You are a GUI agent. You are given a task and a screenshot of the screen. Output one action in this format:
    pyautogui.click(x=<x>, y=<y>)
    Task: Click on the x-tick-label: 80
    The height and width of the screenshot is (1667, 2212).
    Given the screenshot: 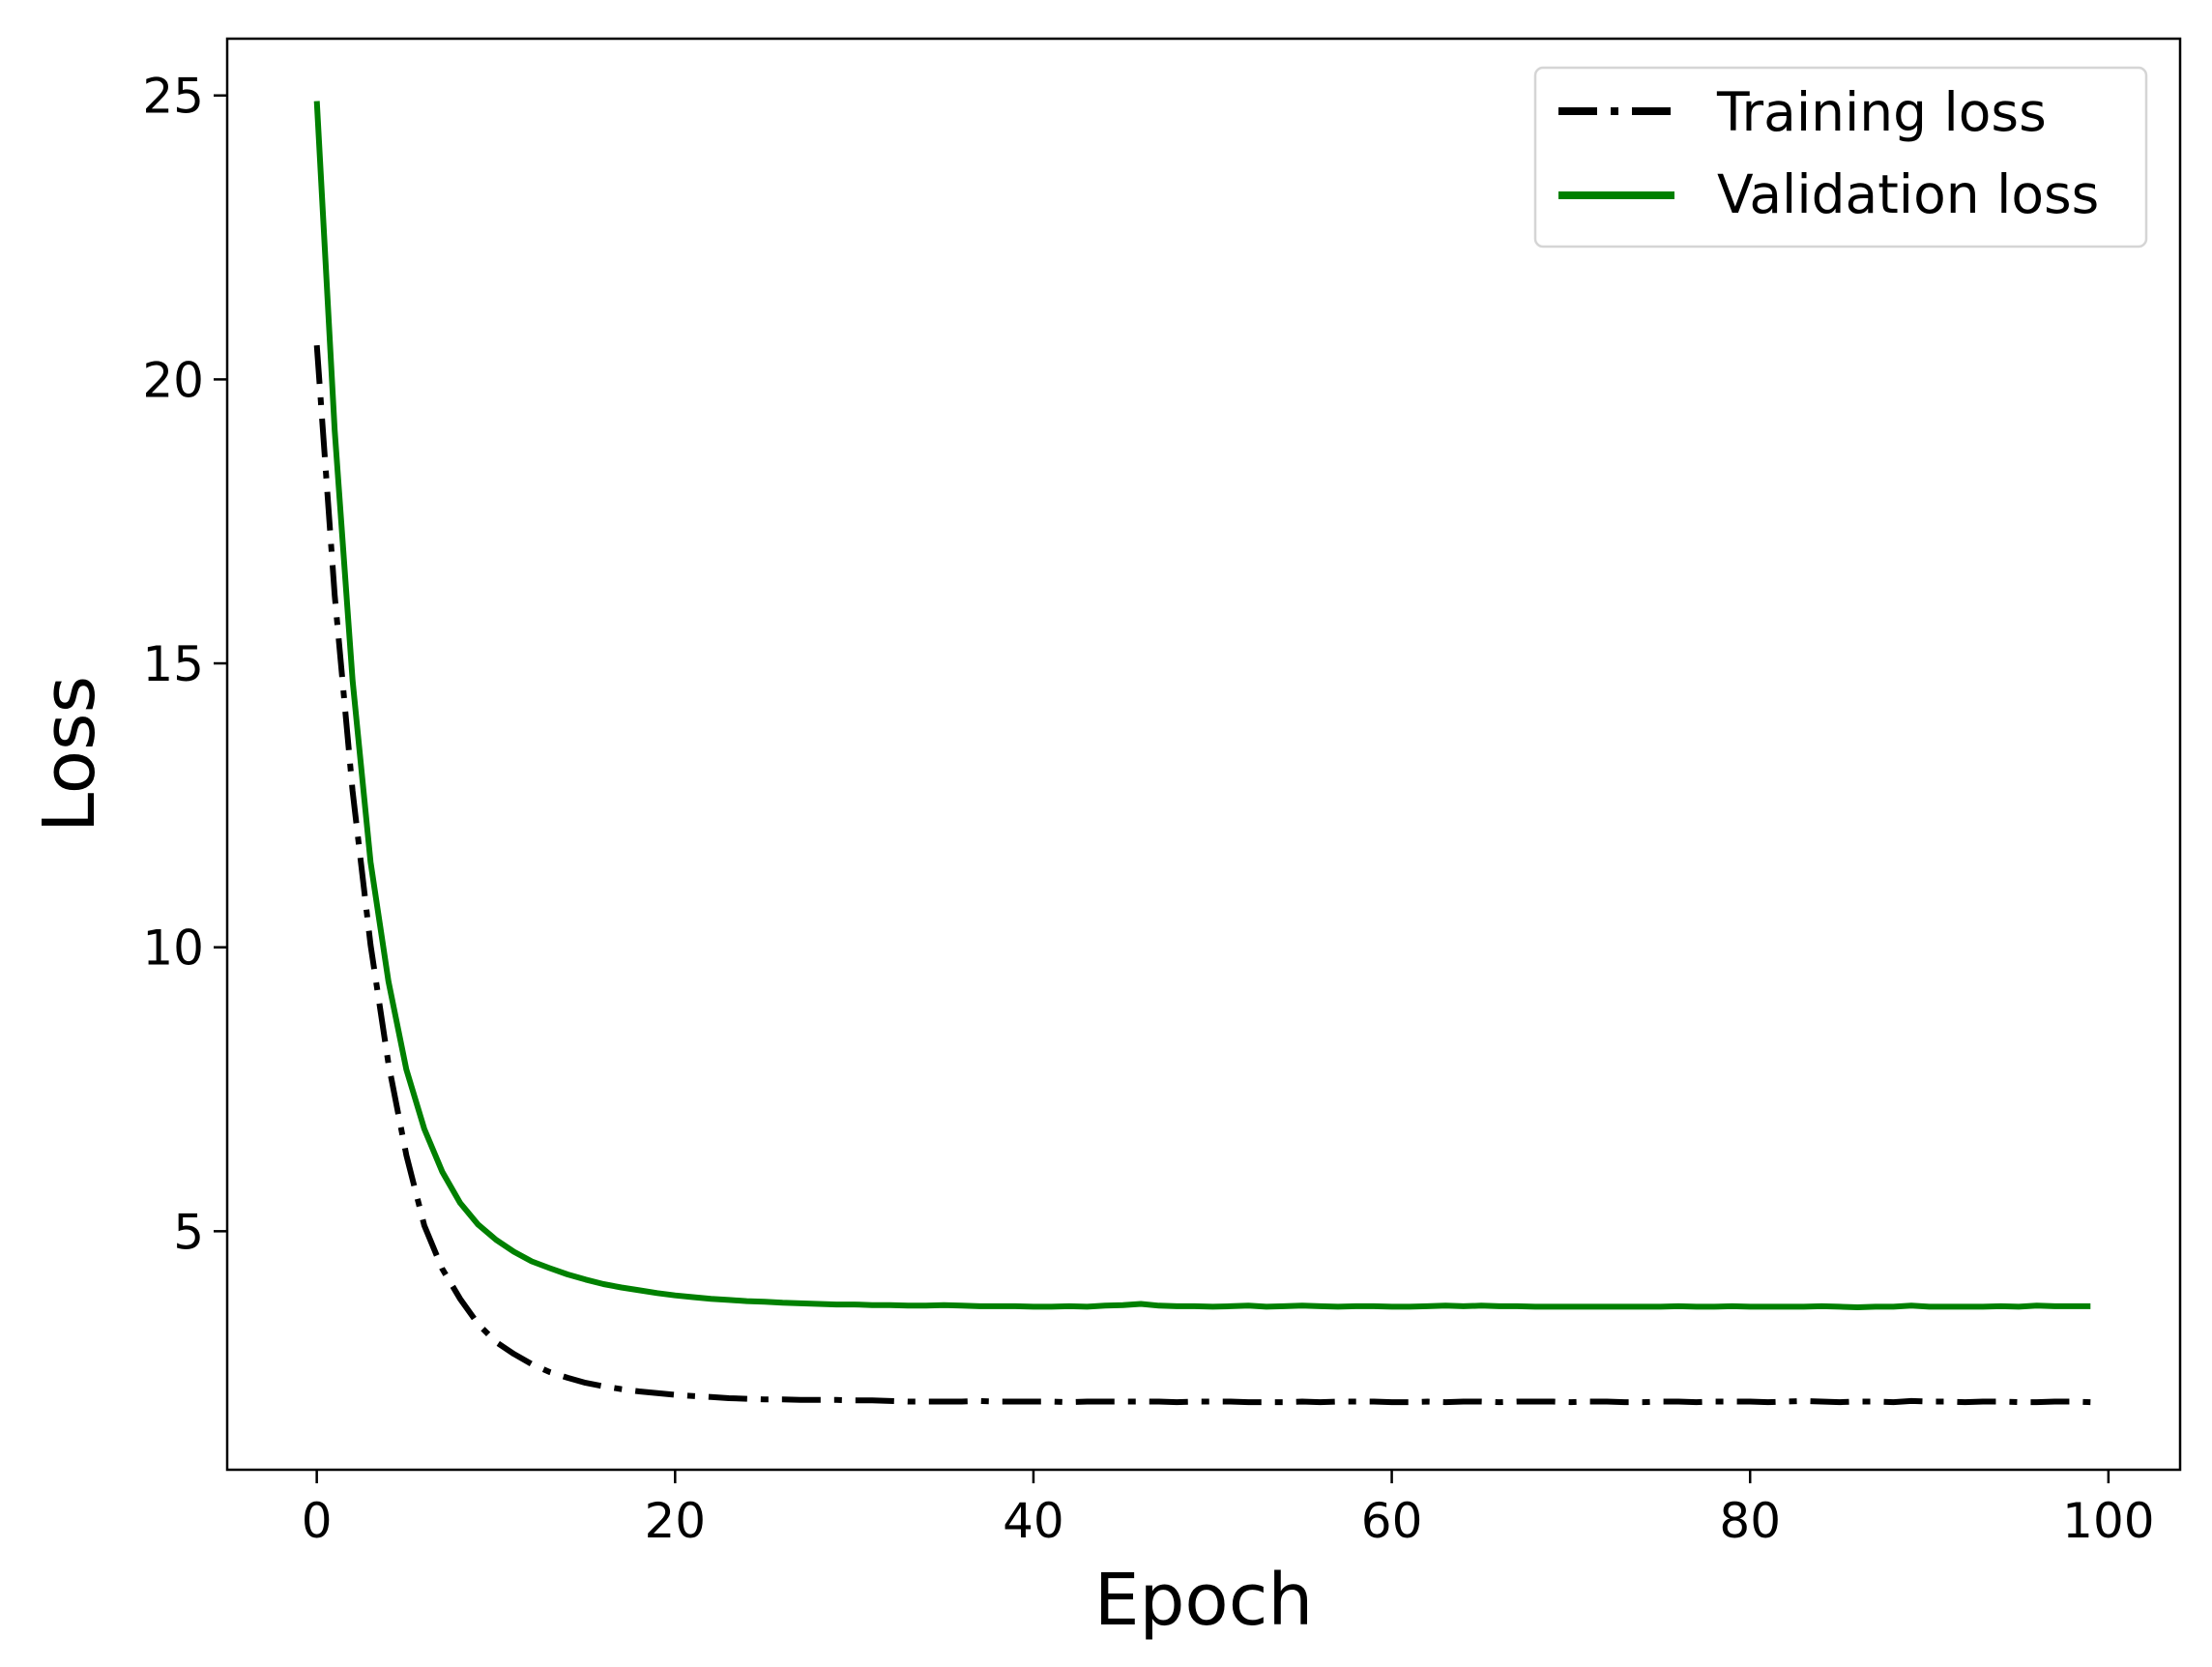 What is the action you would take?
    pyautogui.click(x=1750, y=1521)
    